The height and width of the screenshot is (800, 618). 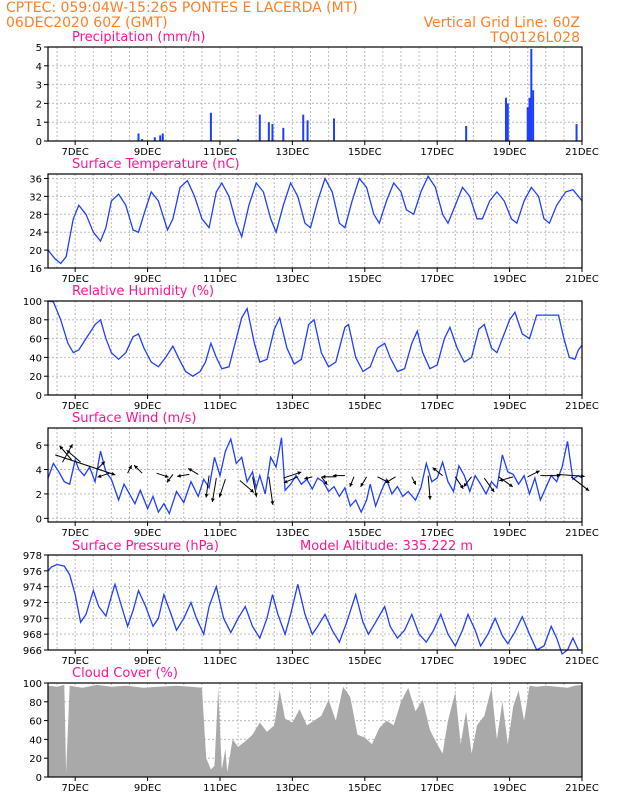 I want to click on temp-frame, so click(x=315, y=221).